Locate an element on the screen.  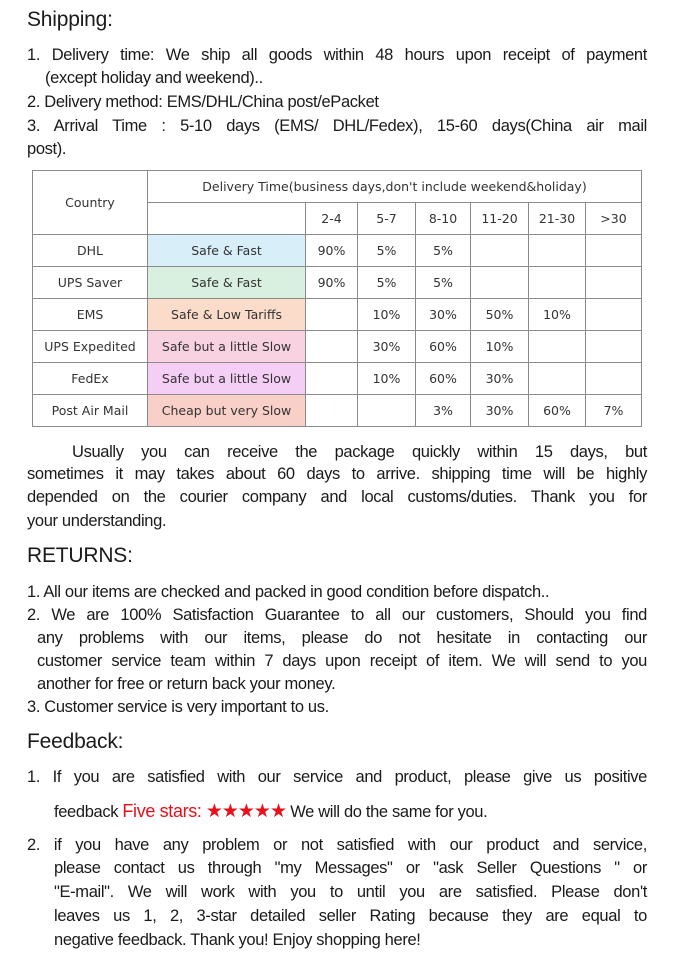
range-header: 11-20 is located at coordinates (499, 218).